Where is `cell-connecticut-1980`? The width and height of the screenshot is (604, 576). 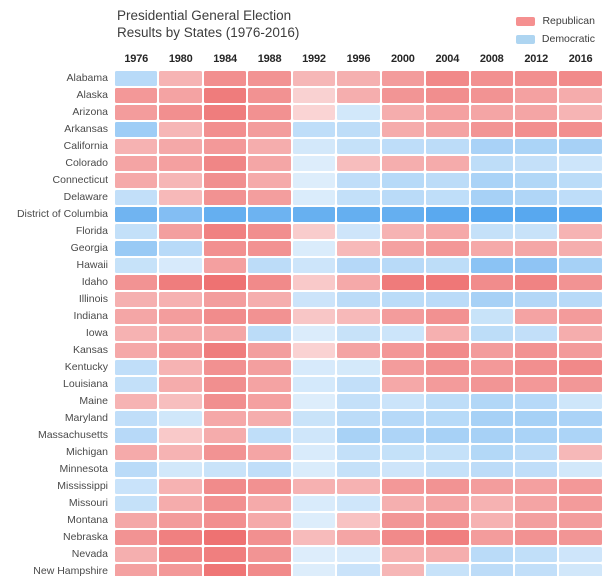 cell-connecticut-1980 is located at coordinates (180, 180).